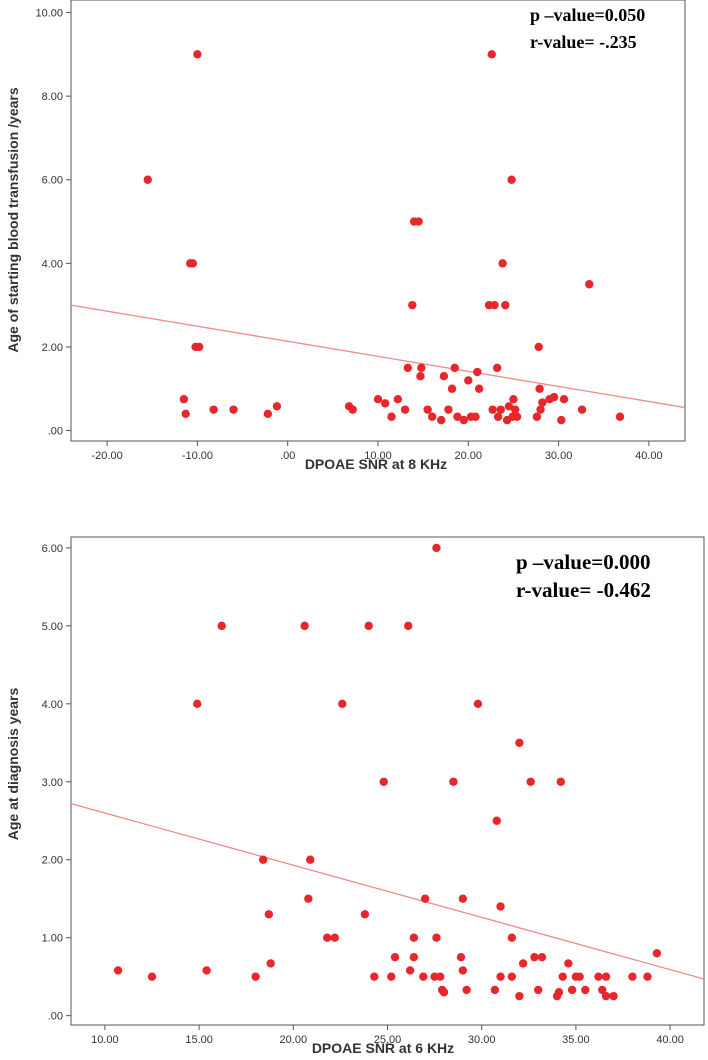 The image size is (708, 1060). Describe the element at coordinates (52, 97) in the screenshot. I see `y-tick-label: 8.00` at that location.